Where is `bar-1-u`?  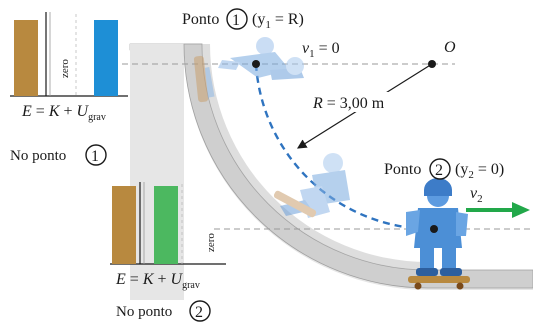 bar-1-u is located at coordinates (106, 58).